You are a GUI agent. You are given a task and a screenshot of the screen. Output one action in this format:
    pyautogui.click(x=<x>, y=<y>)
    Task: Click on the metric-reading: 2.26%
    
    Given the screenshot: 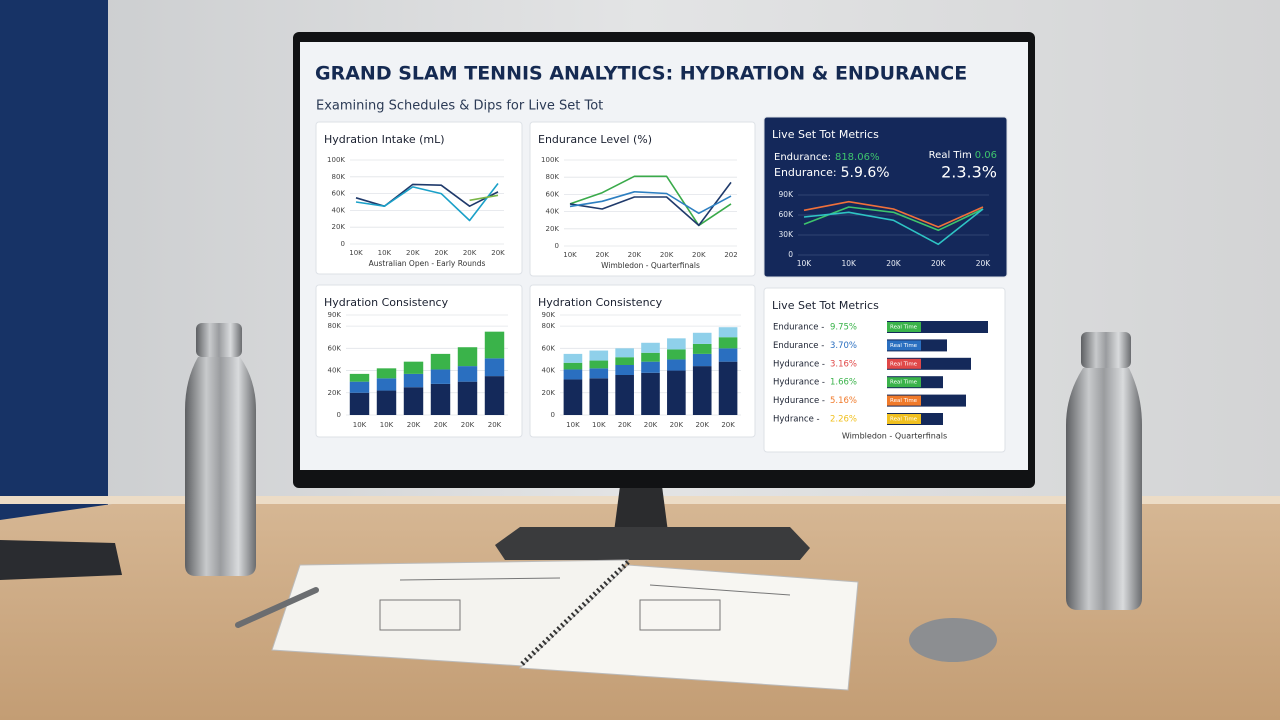 What is the action you would take?
    pyautogui.click(x=843, y=420)
    